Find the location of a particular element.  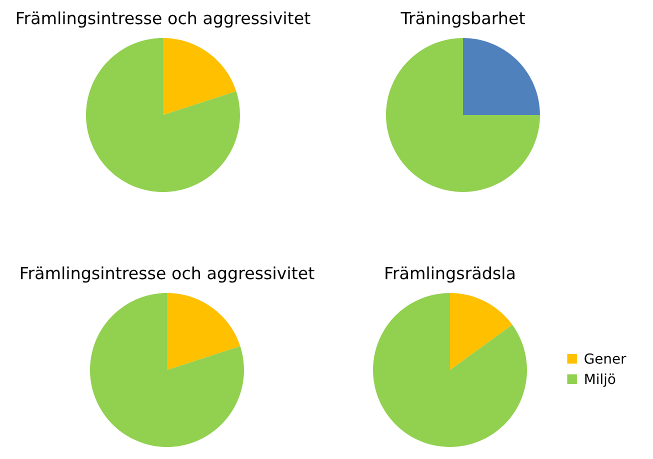

legend-label: Miljö is located at coordinates (600, 380).